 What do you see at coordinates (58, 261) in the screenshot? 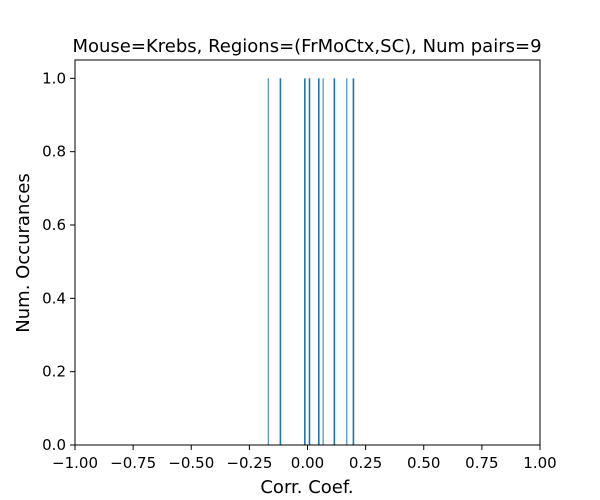
I see `y-ticks-group: 0.0 0.2 0.4 0.6 0.8 1.0` at bounding box center [58, 261].